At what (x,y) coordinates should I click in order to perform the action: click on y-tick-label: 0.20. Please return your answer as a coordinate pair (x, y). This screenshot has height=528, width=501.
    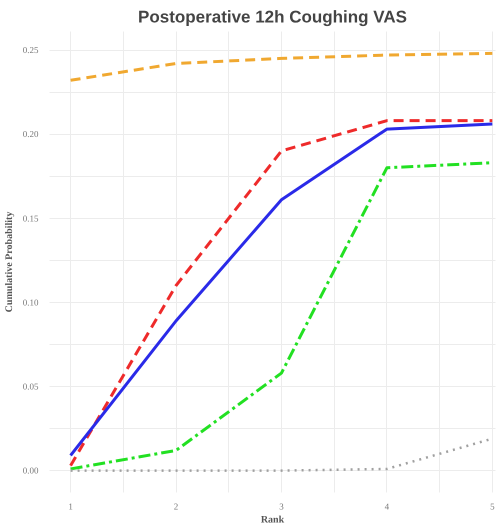
    Looking at the image, I should click on (30, 134).